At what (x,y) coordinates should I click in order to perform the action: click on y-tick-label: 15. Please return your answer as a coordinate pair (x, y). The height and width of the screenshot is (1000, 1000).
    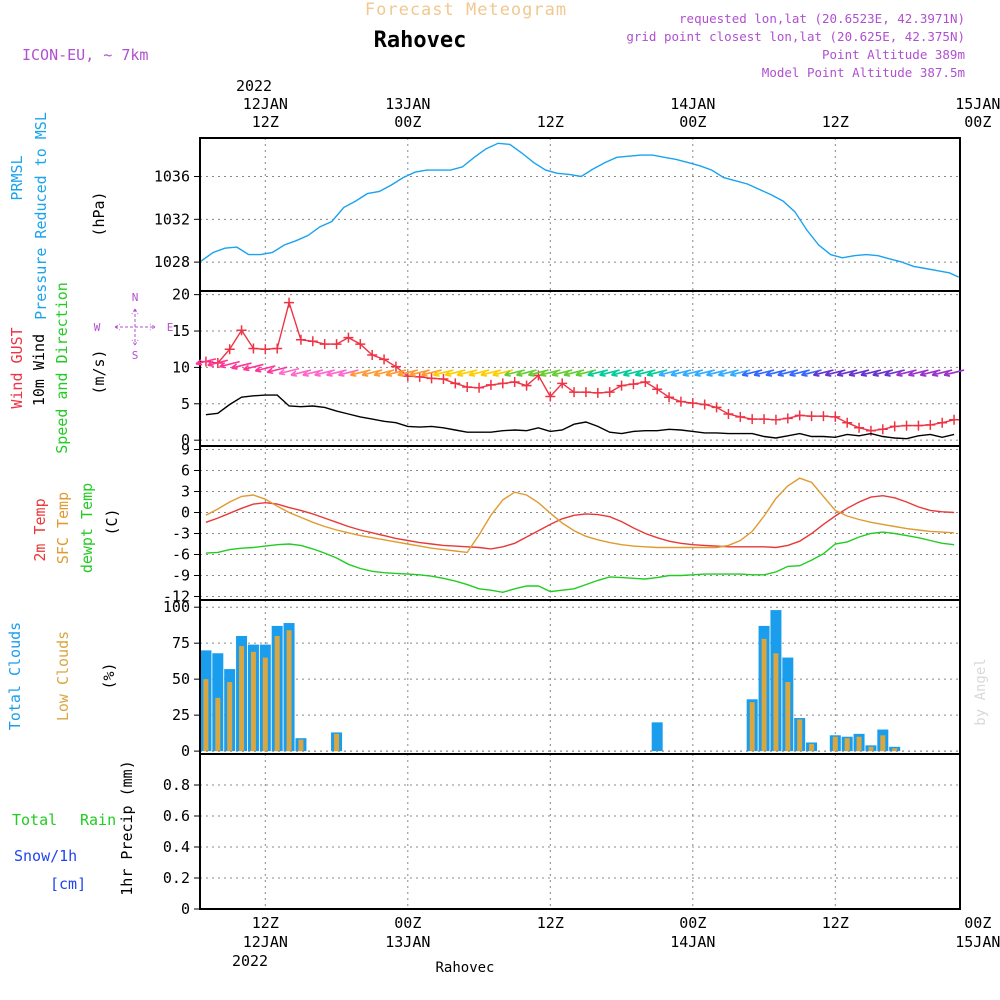
    Looking at the image, I should click on (181, 331).